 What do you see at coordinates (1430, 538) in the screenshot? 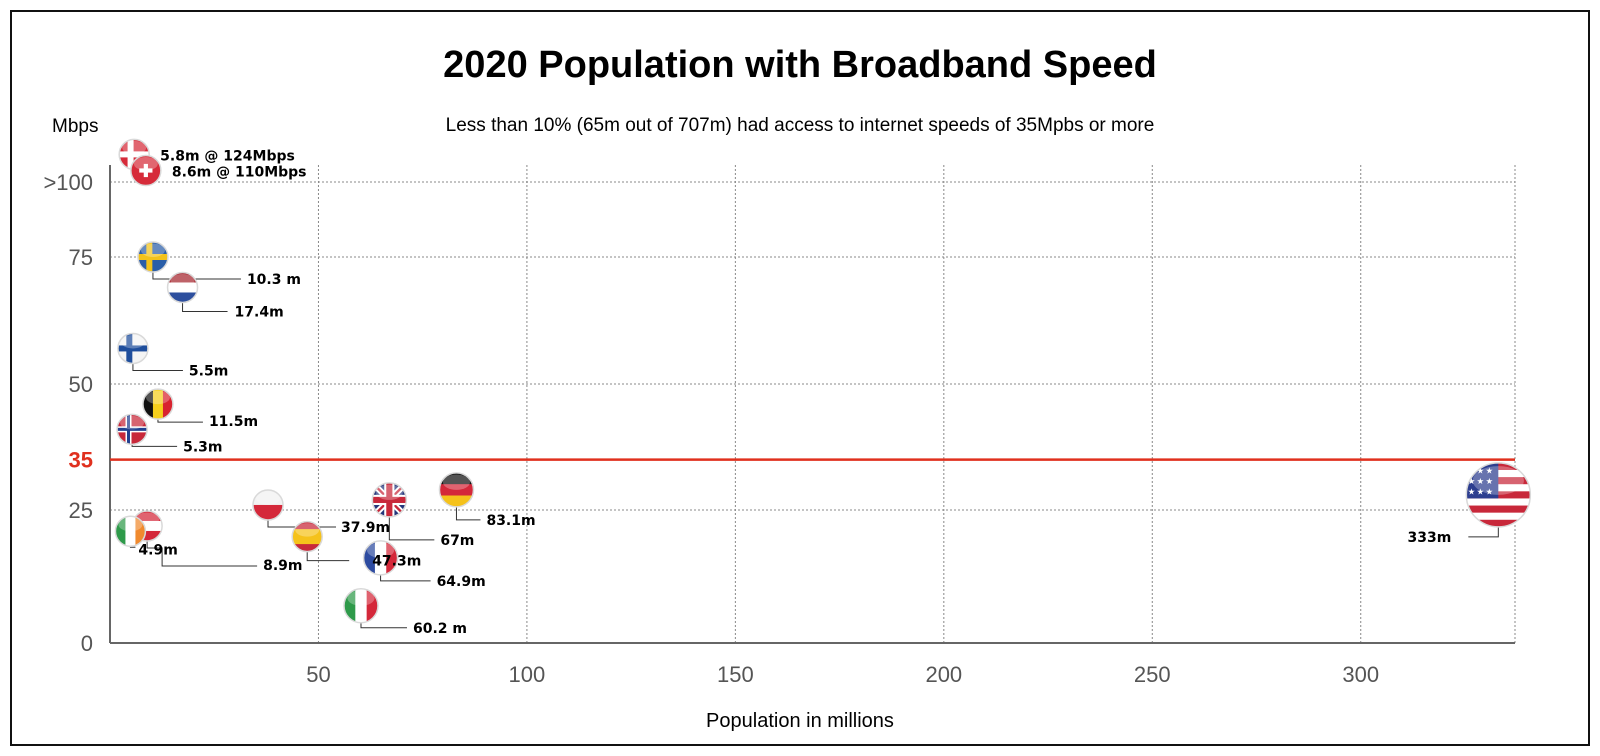
I see `point-label: 333m` at bounding box center [1430, 538].